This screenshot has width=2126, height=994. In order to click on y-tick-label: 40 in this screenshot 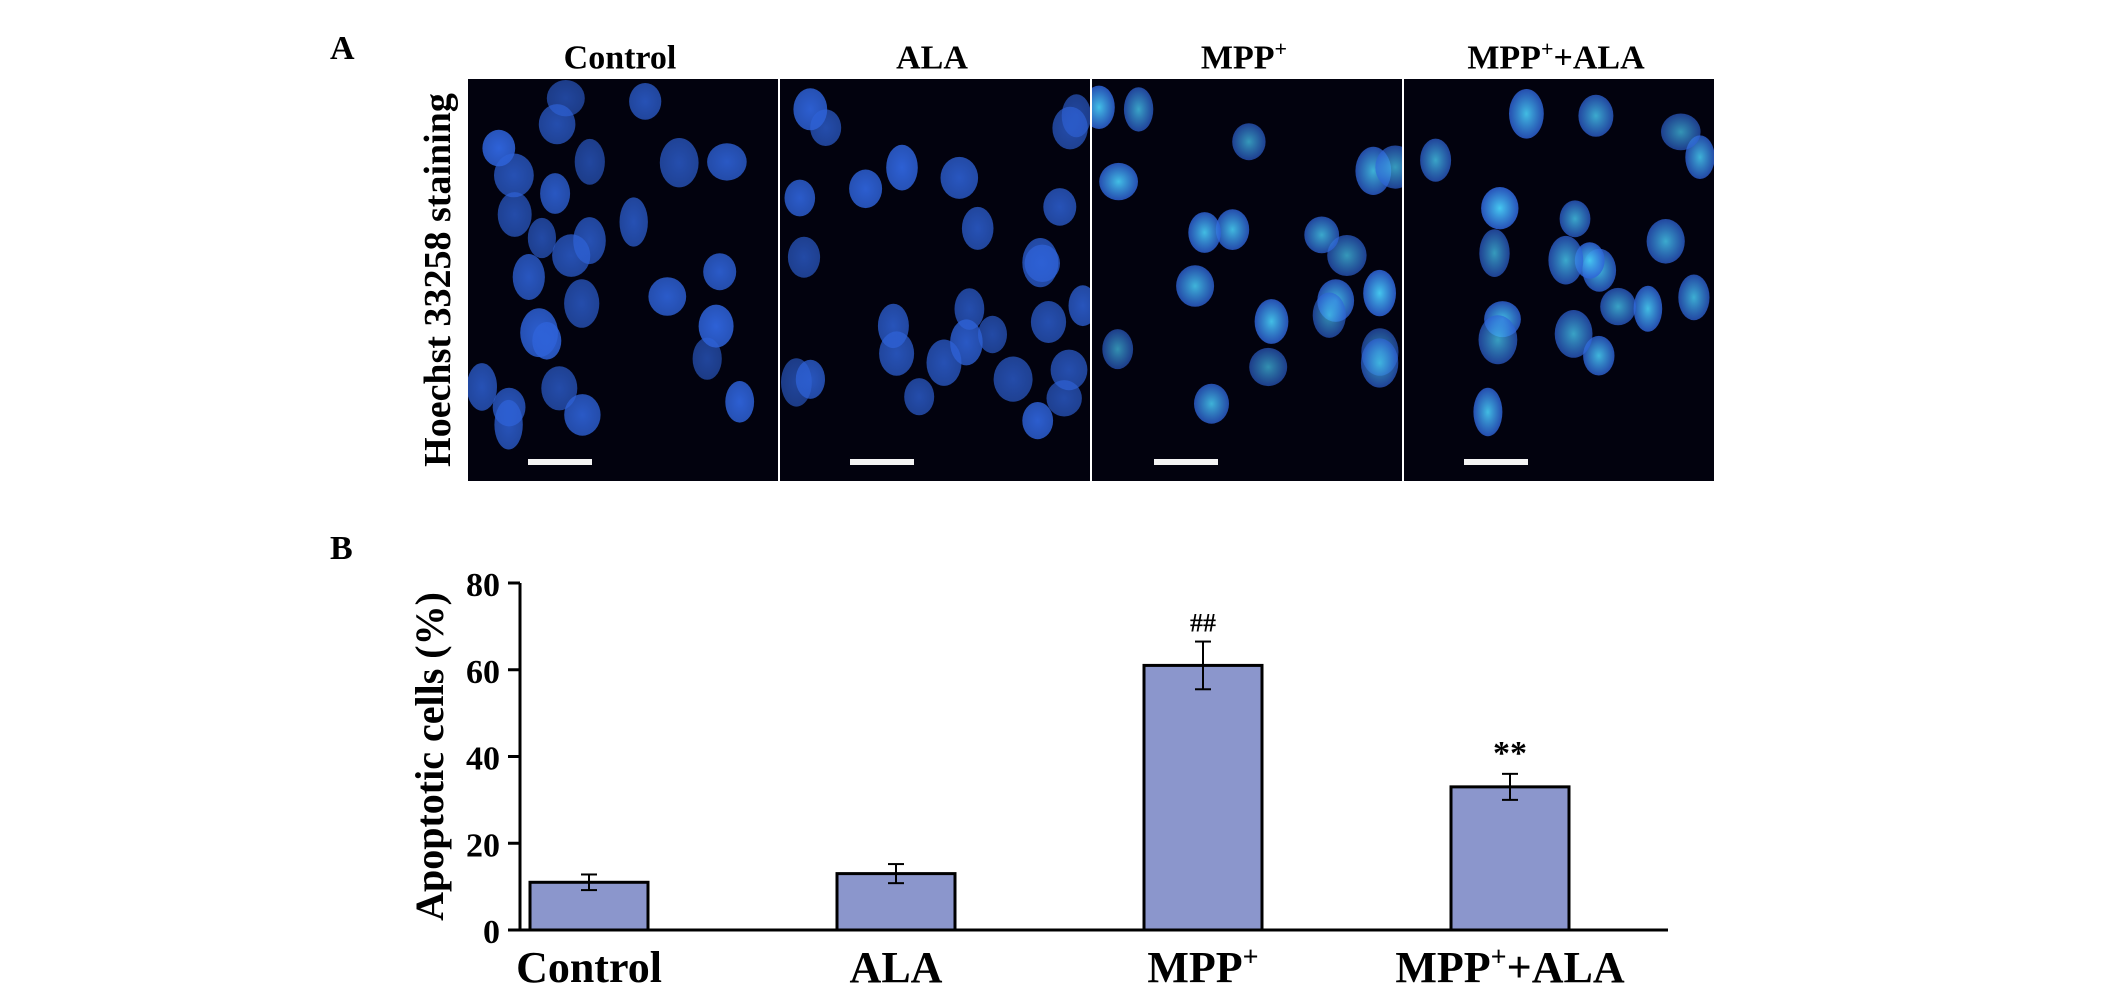, I will do `click(483, 759)`.